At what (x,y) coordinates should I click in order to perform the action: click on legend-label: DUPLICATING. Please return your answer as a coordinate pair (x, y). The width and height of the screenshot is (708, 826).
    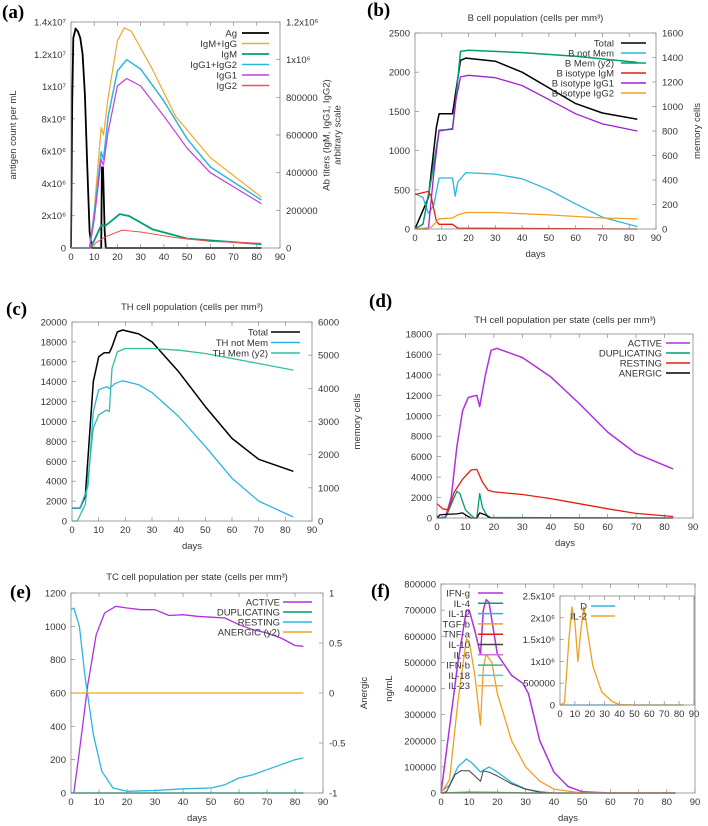
    Looking at the image, I should click on (630, 354).